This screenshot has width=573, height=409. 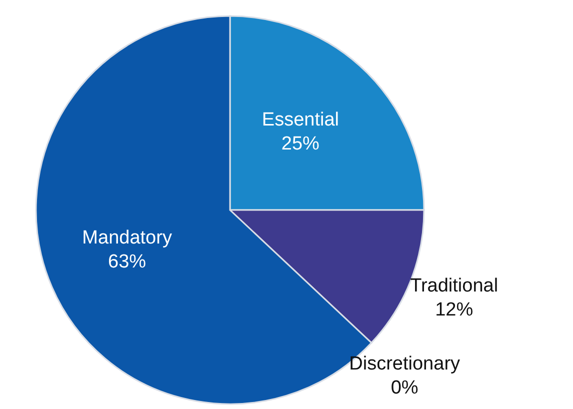 What do you see at coordinates (127, 261) in the screenshot?
I see `data-label: 63%` at bounding box center [127, 261].